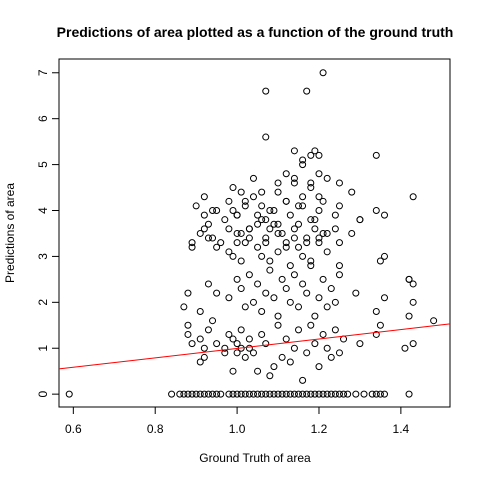 The width and height of the screenshot is (480, 480). What do you see at coordinates (73, 429) in the screenshot?
I see `x-tick-label: 0.6` at bounding box center [73, 429].